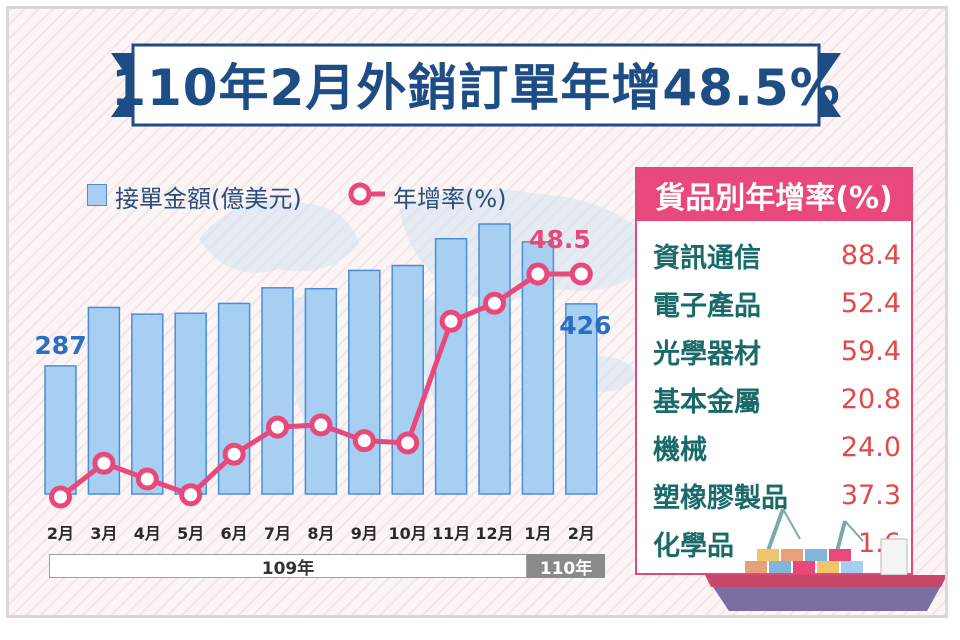 This screenshot has height=640, width=960. I want to click on legend-line-icon, so click(366, 194).